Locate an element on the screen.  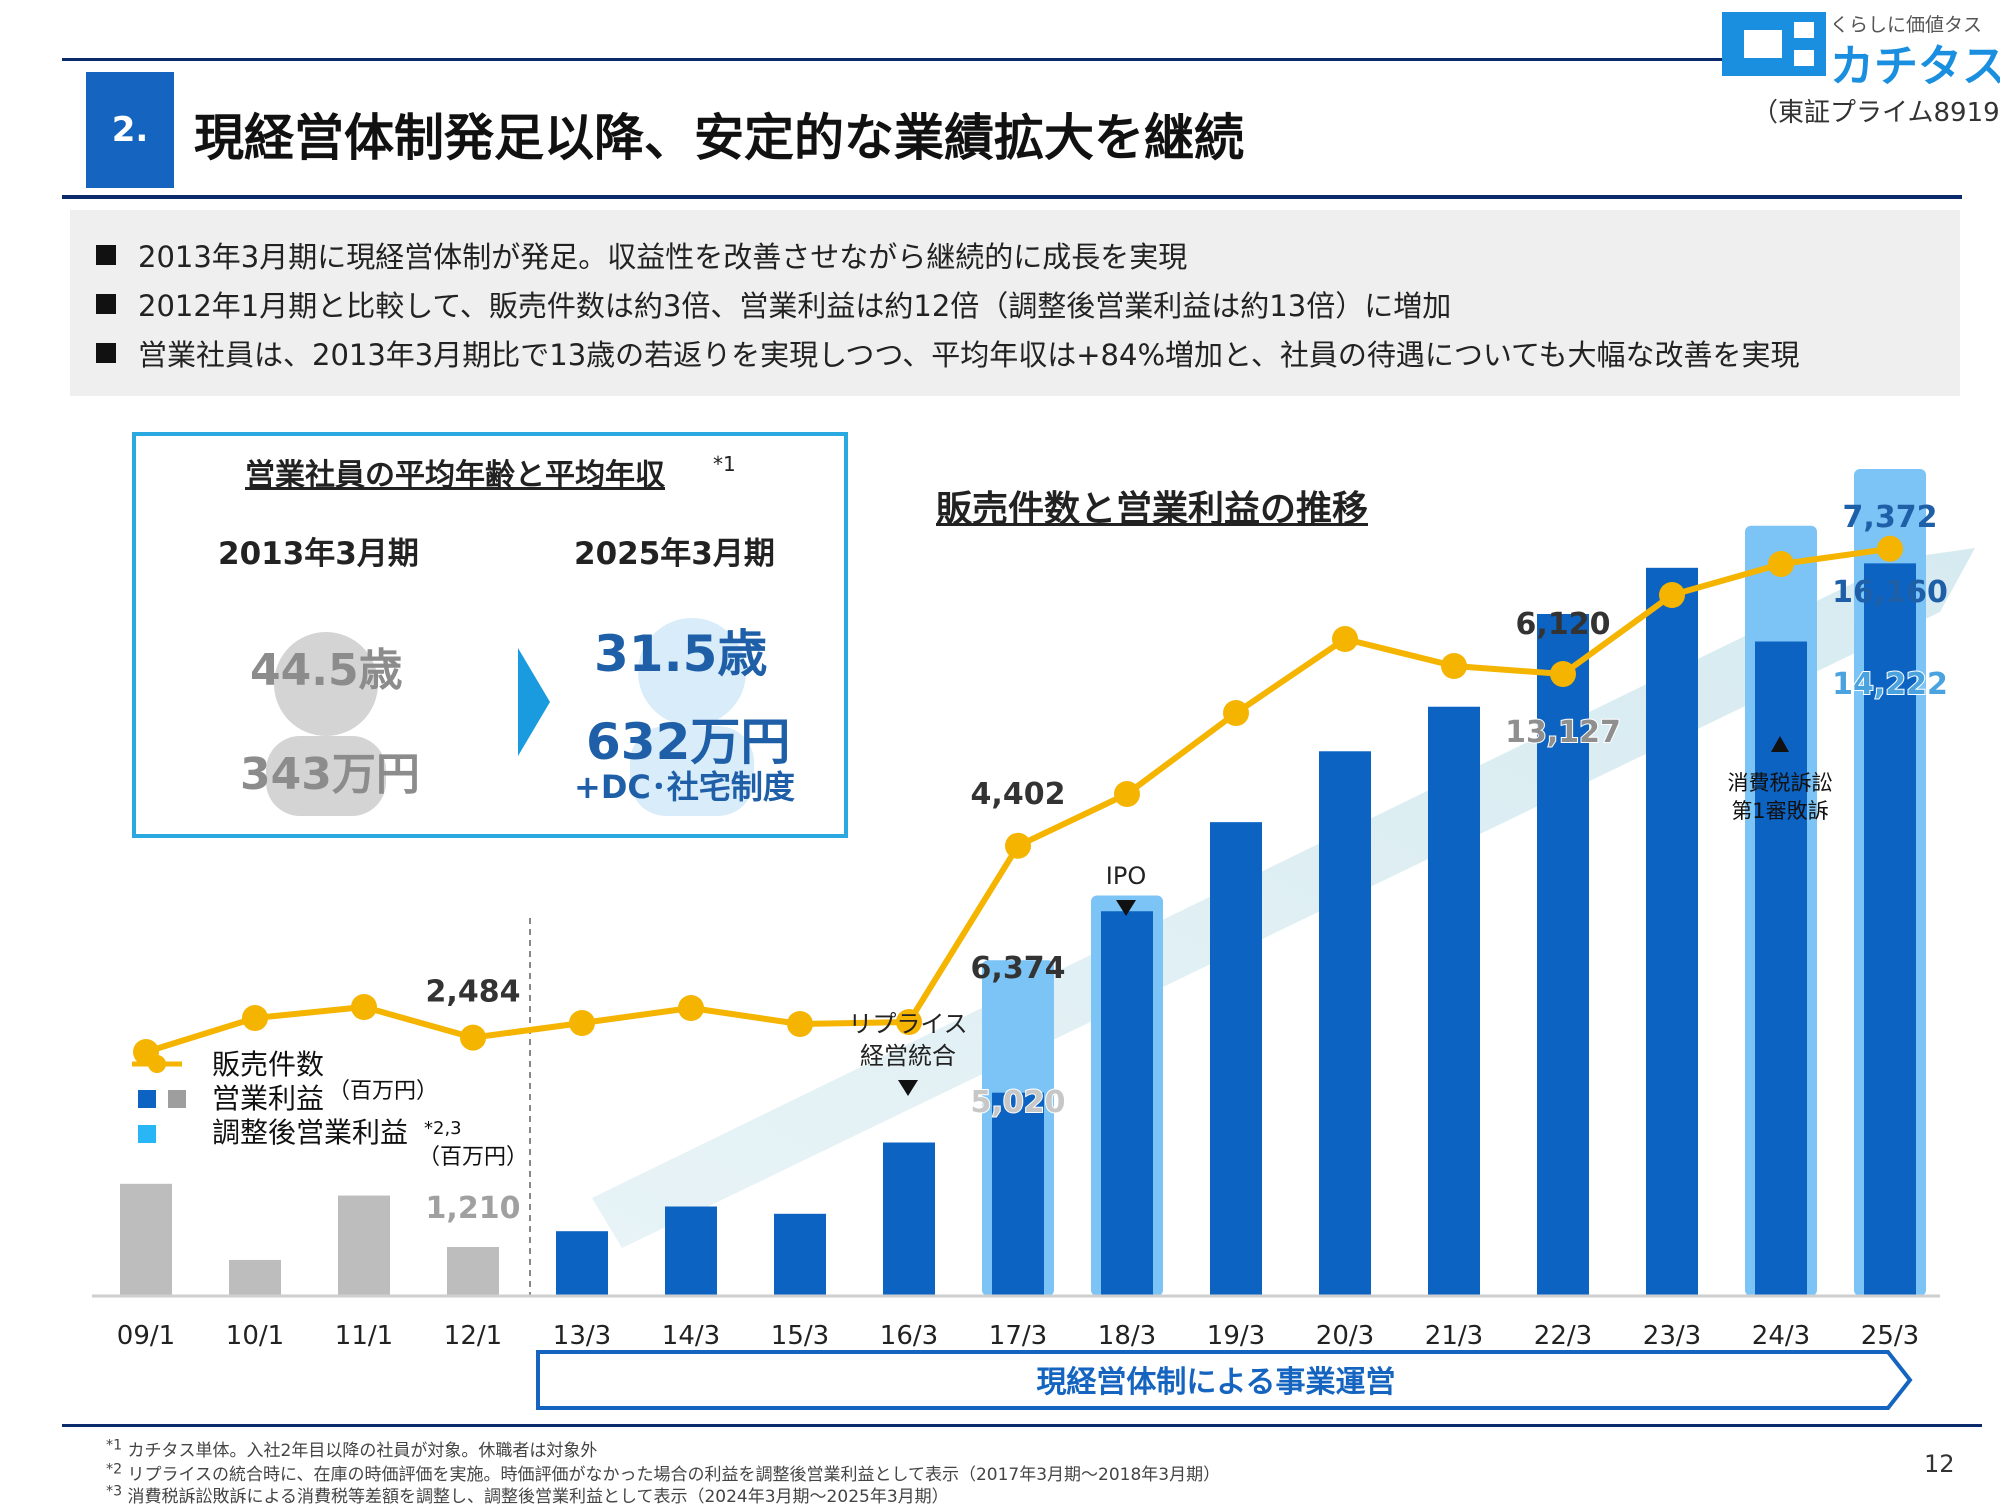
annotation-ripuraisu-line2: 経営統合 is located at coordinates (908, 1056).